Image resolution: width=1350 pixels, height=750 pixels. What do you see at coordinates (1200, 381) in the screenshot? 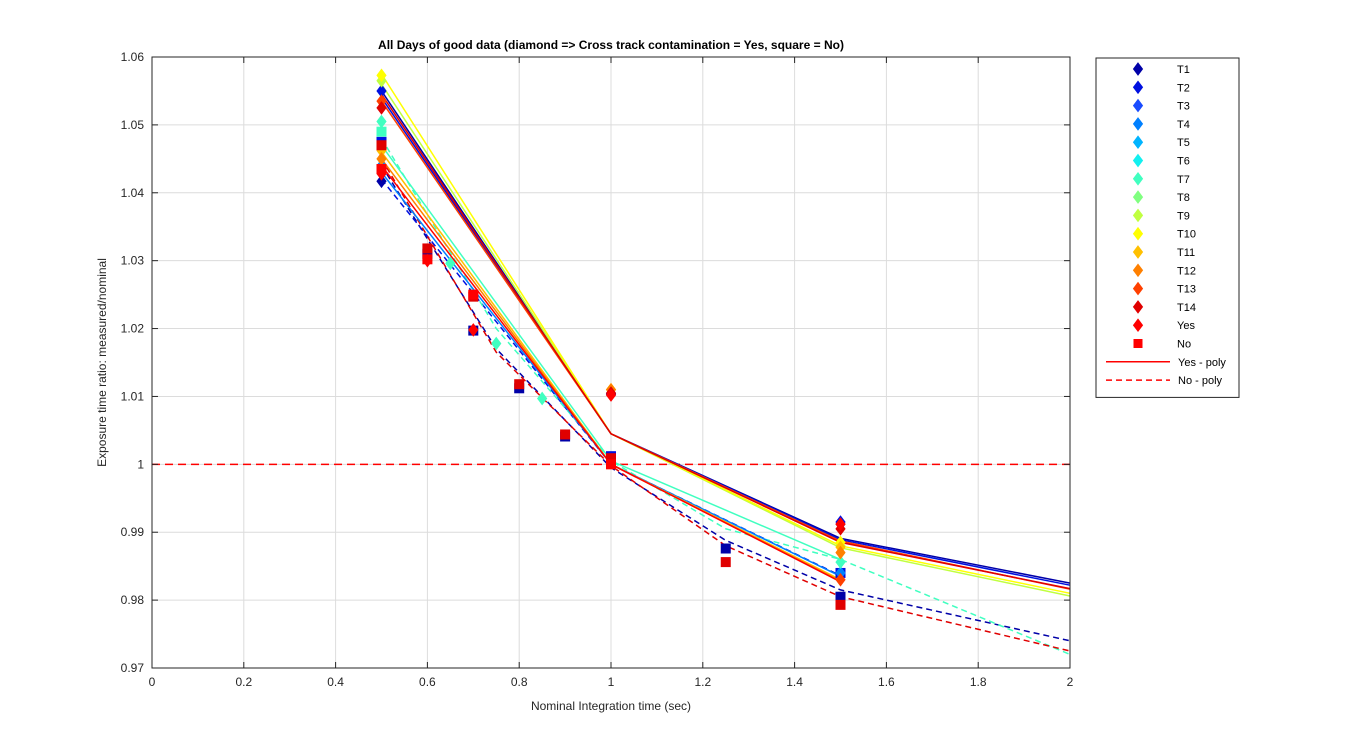
I see `legend-entry-label: No - poly` at bounding box center [1200, 381].